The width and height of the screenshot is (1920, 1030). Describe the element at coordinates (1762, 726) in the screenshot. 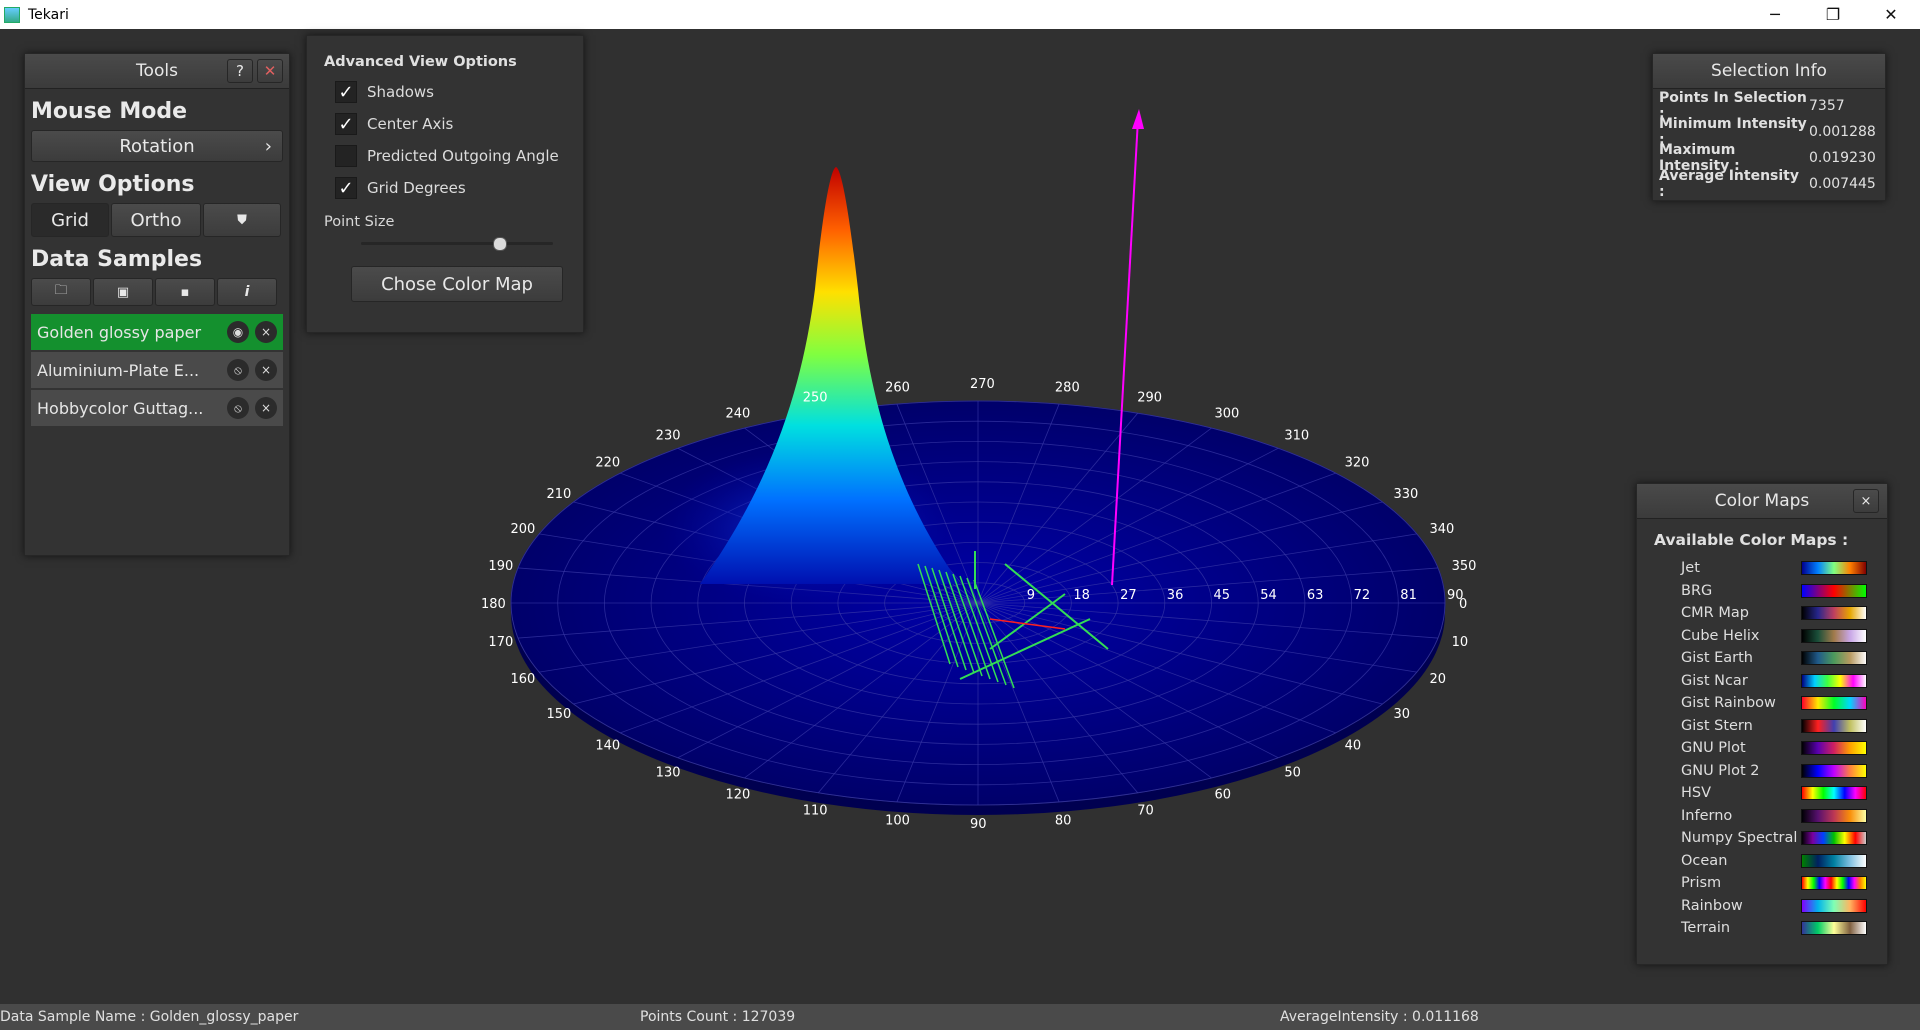

I see `color-map-item: Gist Stern` at that location.